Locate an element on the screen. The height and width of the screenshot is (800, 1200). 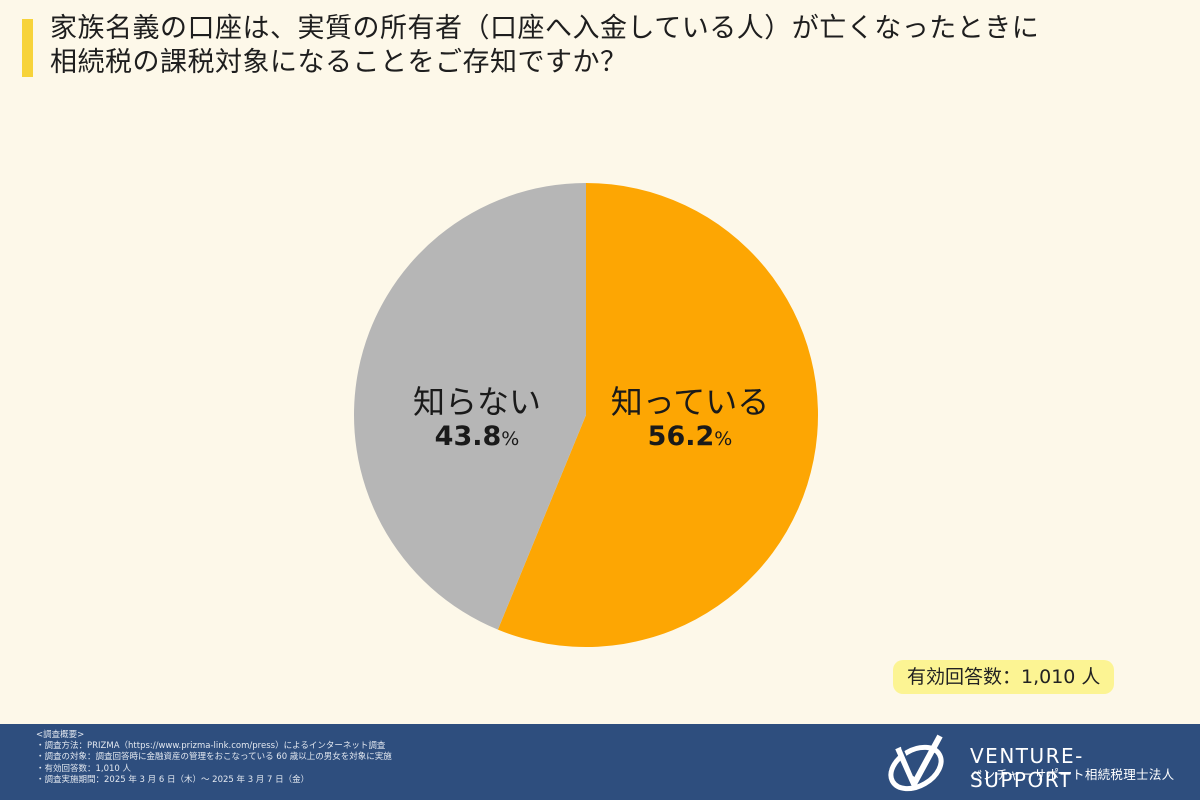
survey-respondents: ・有効回答数：1,010 人 is located at coordinates (84, 768).